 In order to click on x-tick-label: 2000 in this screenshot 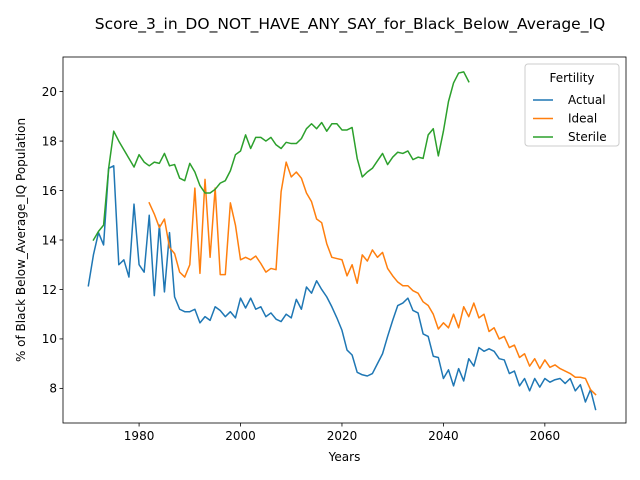, I will do `click(240, 436)`.